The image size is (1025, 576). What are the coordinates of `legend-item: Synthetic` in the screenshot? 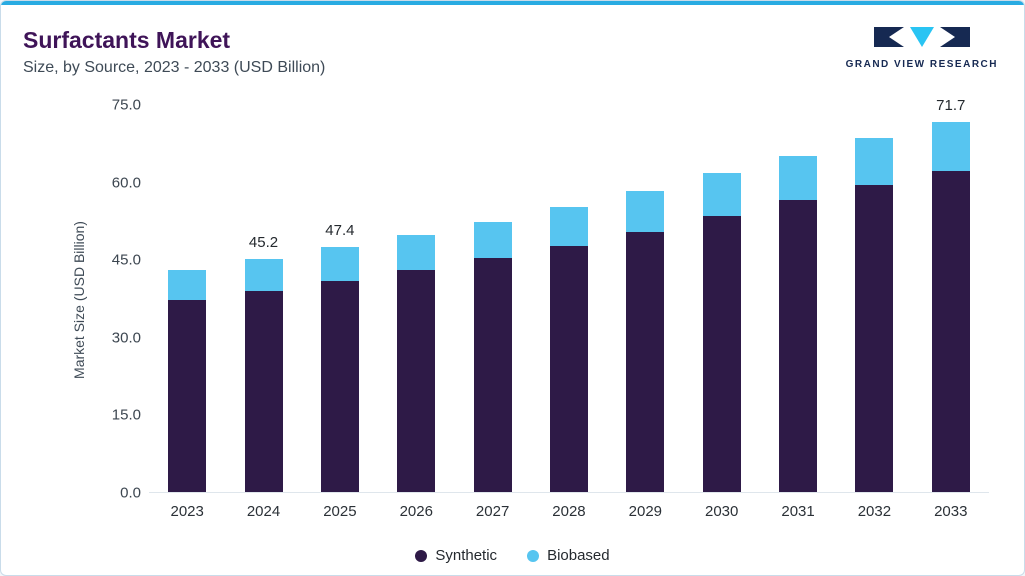 It's located at (456, 555).